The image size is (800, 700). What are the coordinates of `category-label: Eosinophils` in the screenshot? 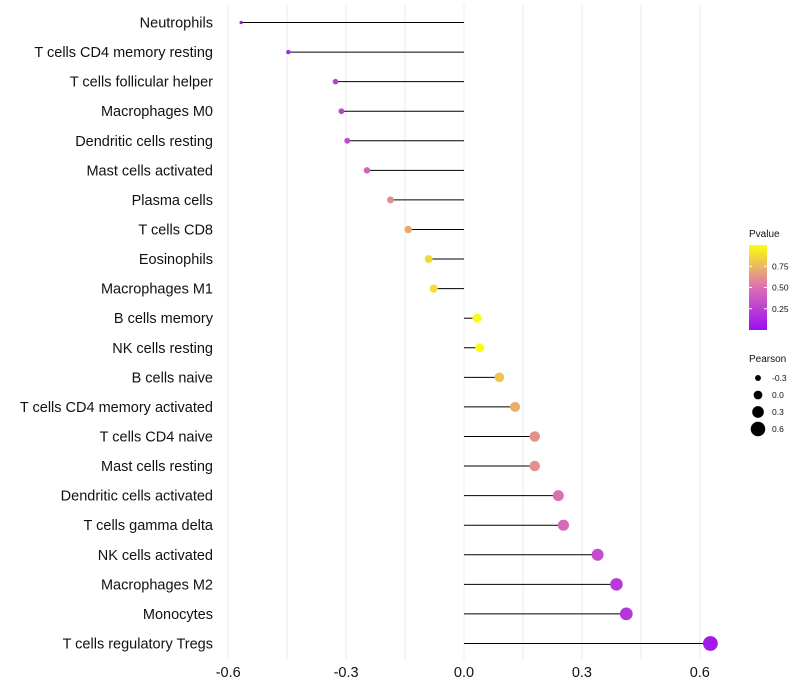 It's located at (176, 260).